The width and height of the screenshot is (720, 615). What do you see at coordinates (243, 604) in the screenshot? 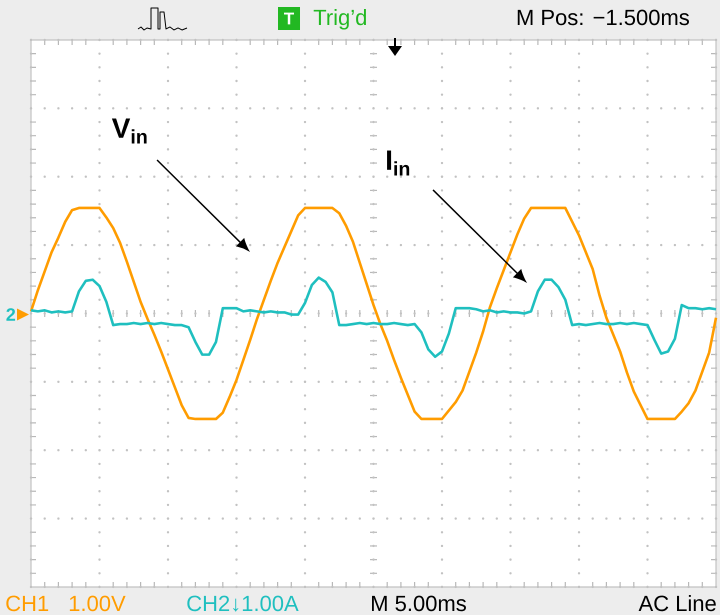
I see `text: CH2↓1.00A` at bounding box center [243, 604].